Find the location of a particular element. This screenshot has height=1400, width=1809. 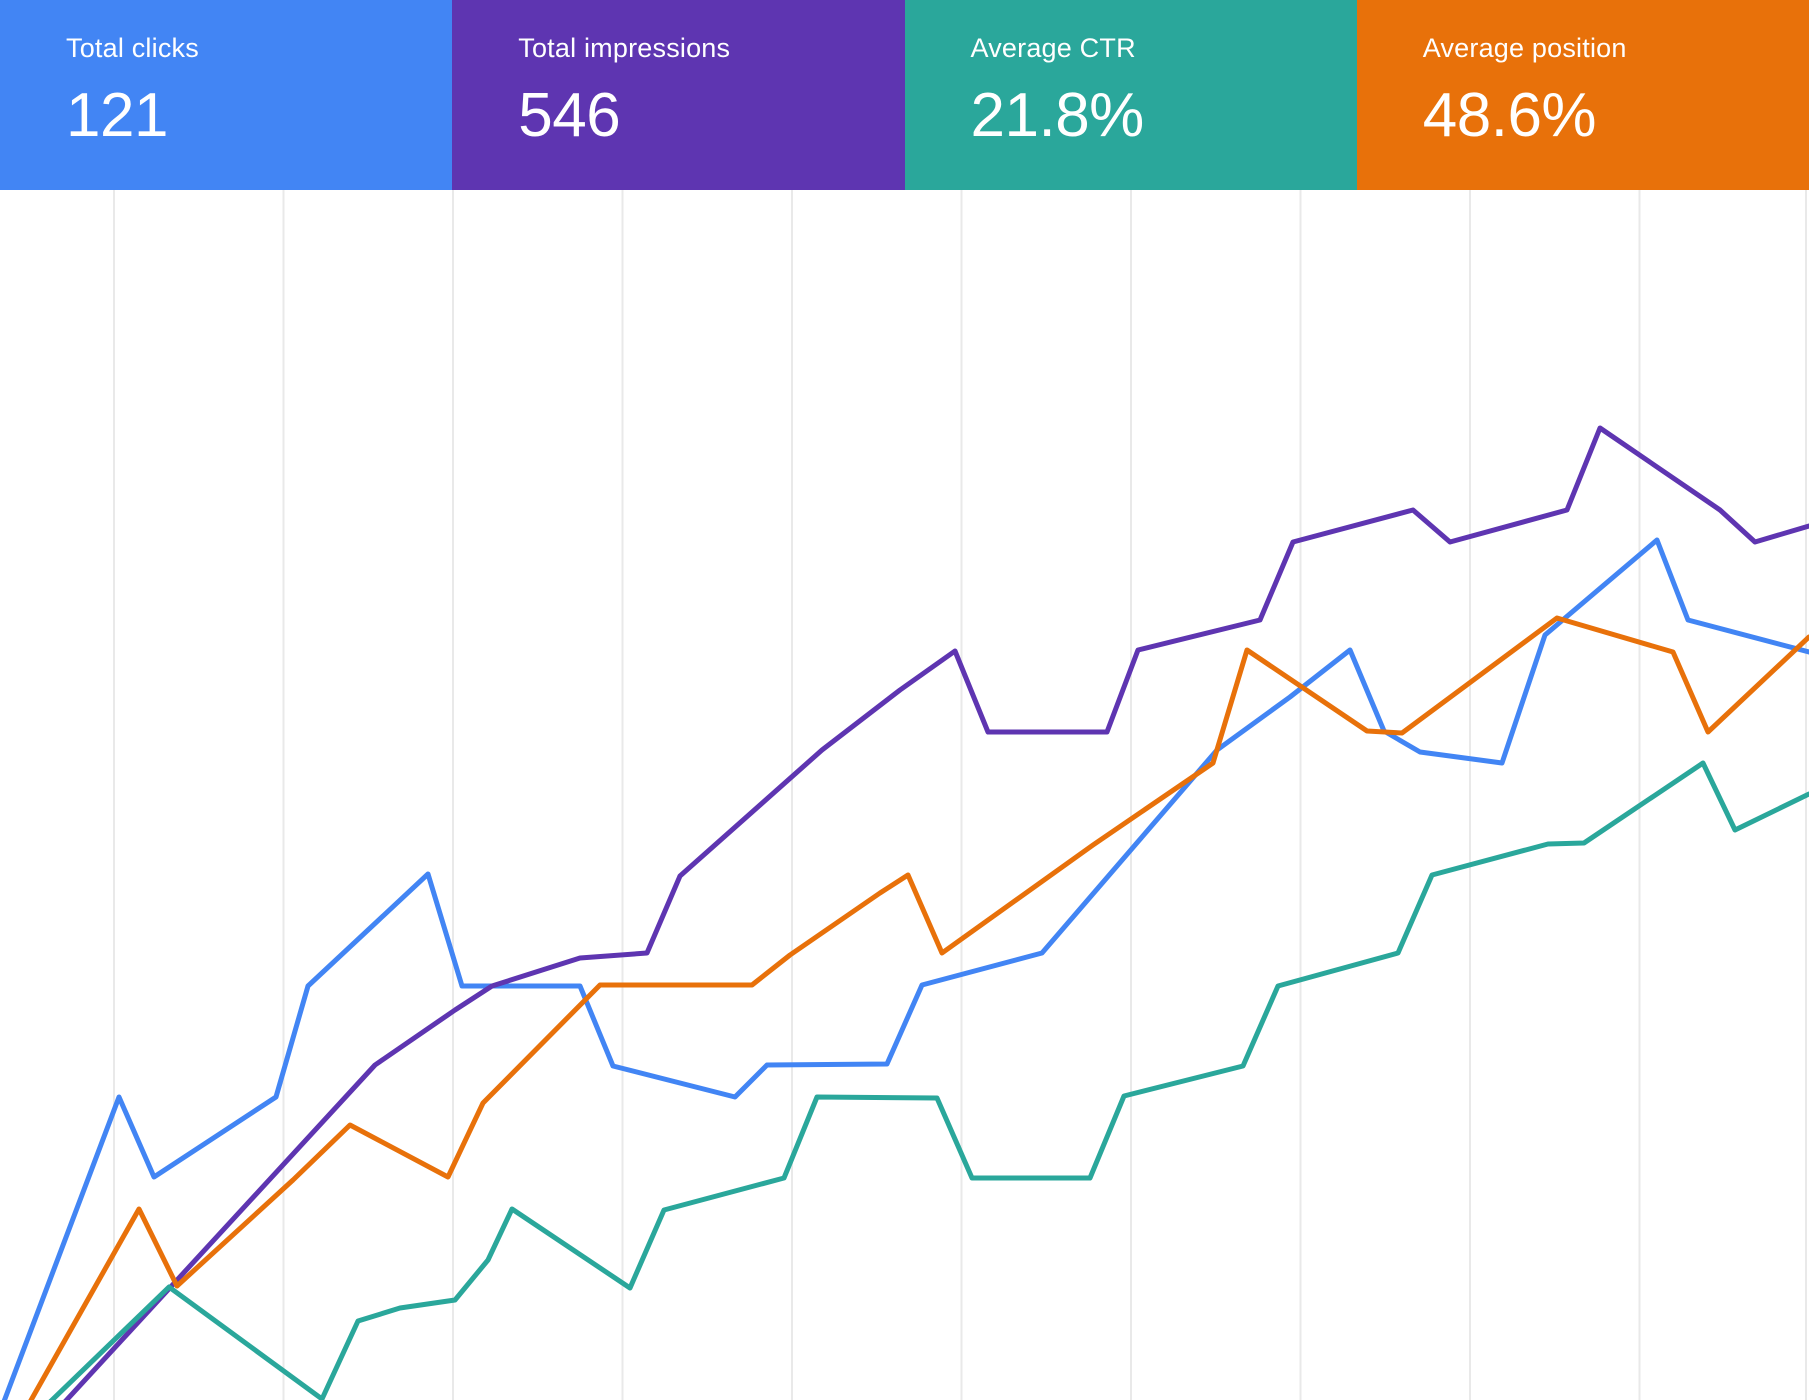

card-value-average-ctr: 21.8% is located at coordinates (1057, 116).